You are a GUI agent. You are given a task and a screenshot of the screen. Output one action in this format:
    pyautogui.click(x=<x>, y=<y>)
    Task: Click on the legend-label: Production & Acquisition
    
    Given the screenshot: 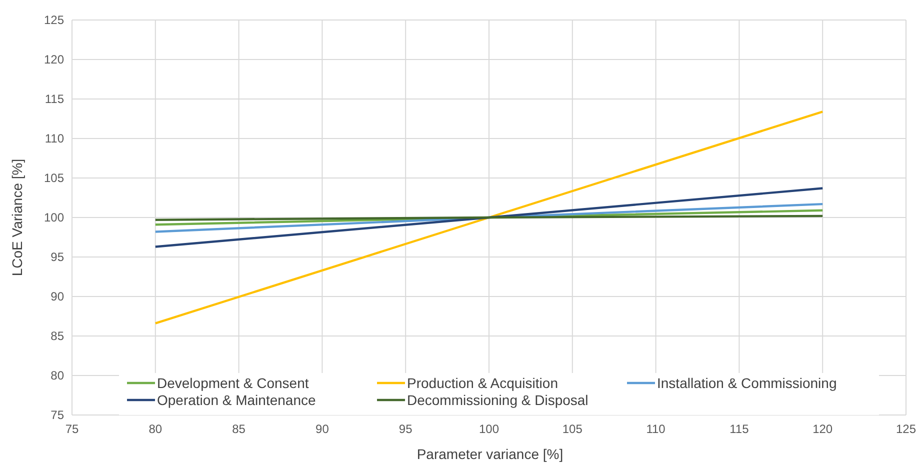 What is the action you would take?
    pyautogui.click(x=482, y=383)
    